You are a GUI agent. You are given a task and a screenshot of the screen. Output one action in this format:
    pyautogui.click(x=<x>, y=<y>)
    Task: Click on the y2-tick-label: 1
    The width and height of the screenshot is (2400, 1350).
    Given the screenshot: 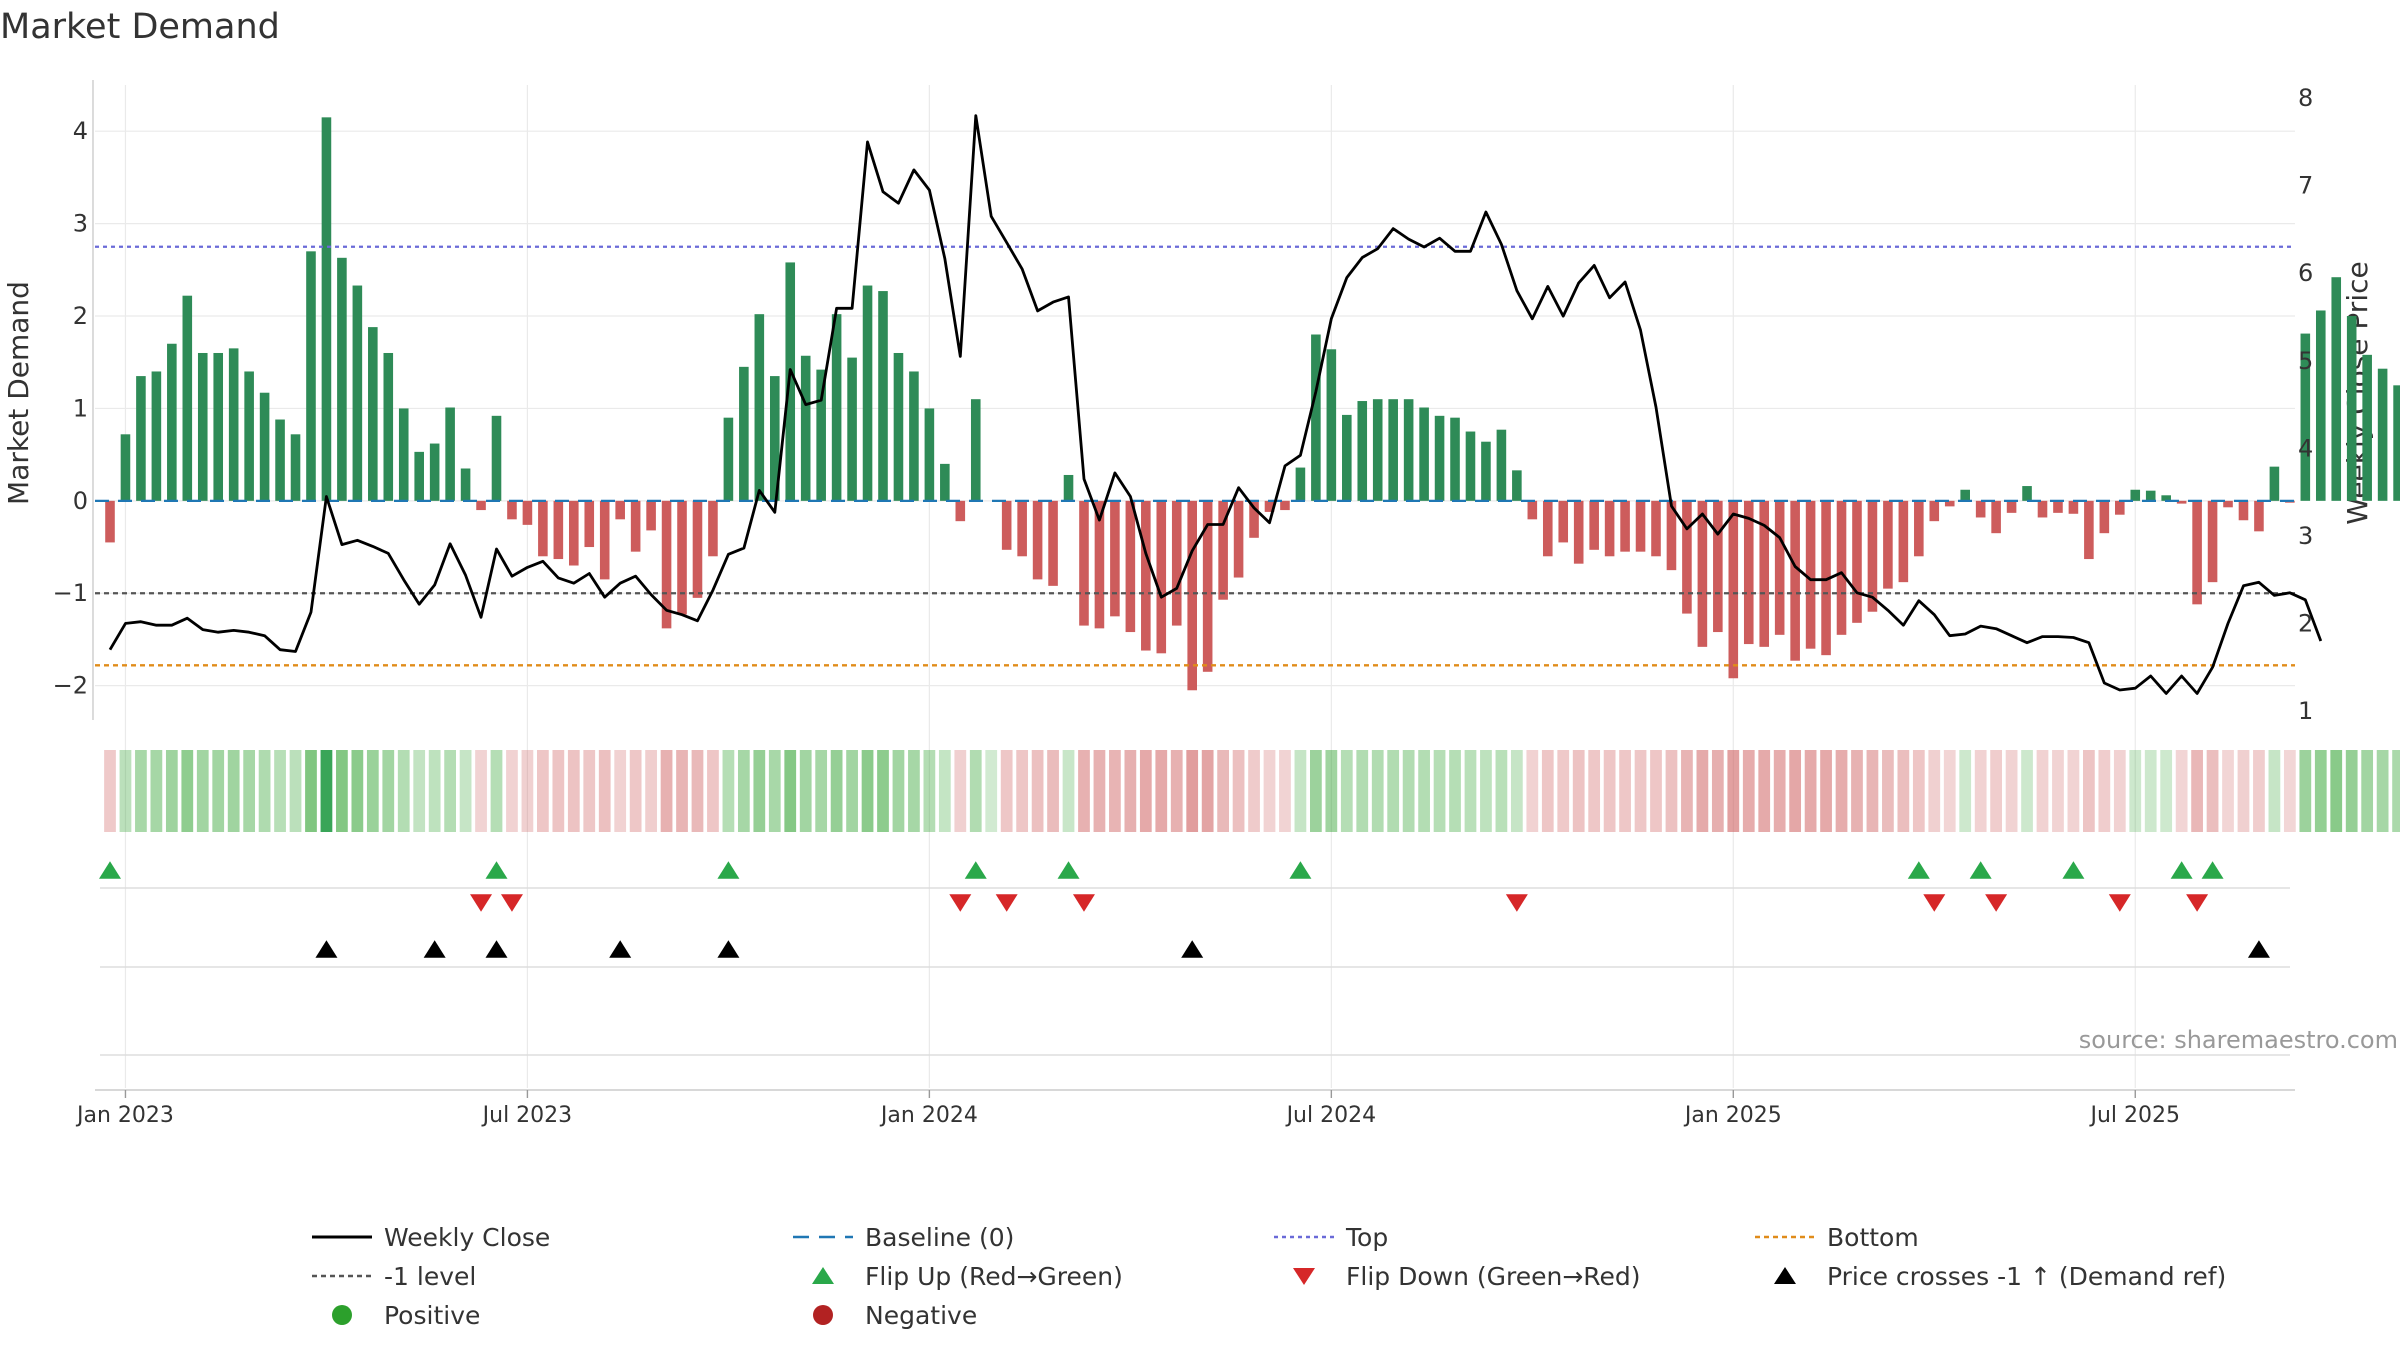 What is the action you would take?
    pyautogui.click(x=2305, y=711)
    